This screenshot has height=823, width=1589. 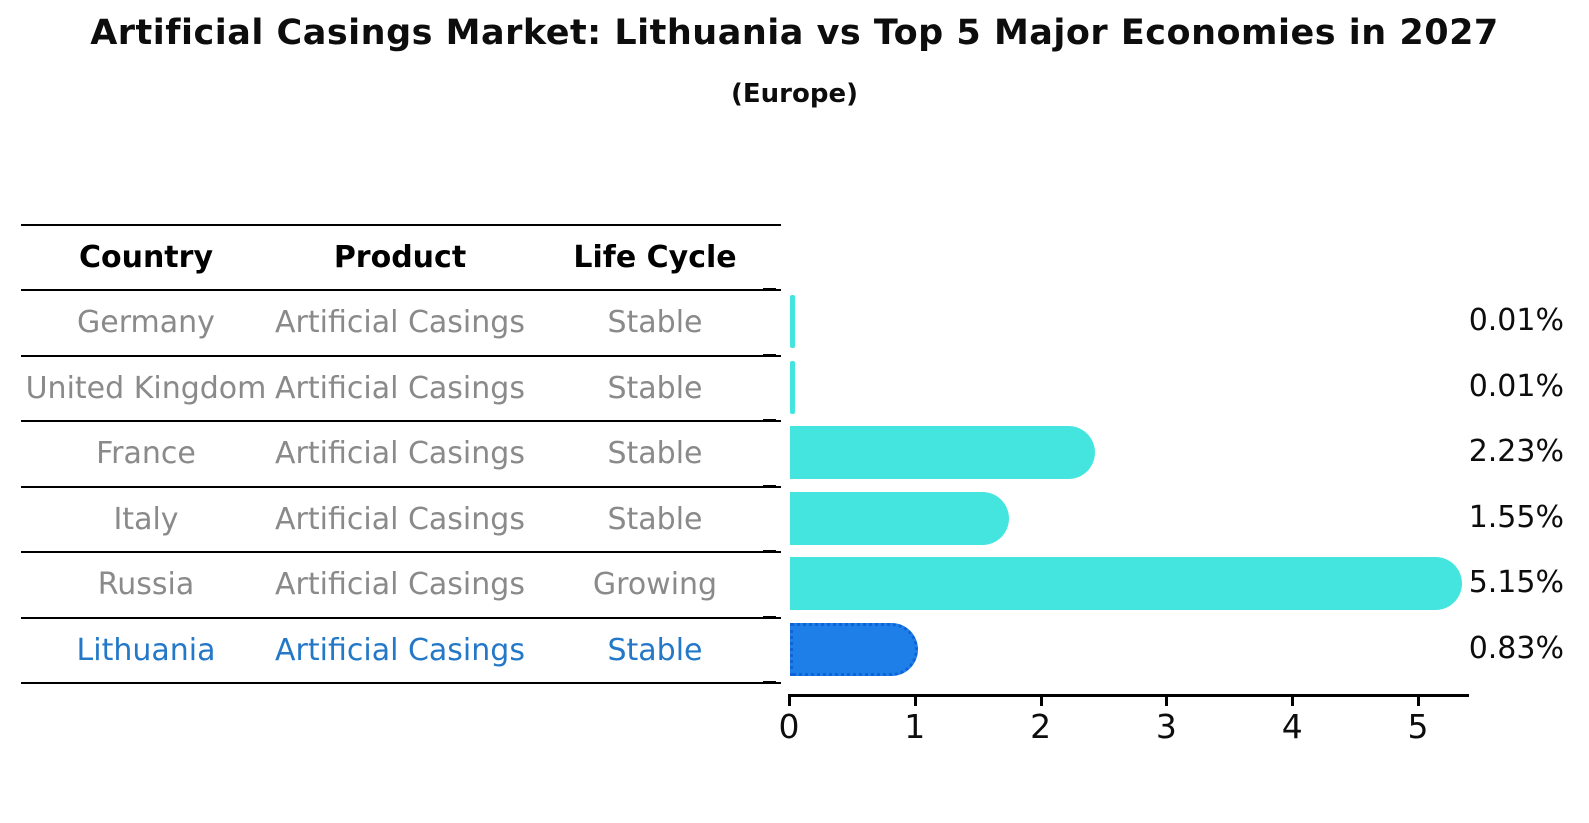 I want to click on cell-country: Germany, so click(x=146, y=323).